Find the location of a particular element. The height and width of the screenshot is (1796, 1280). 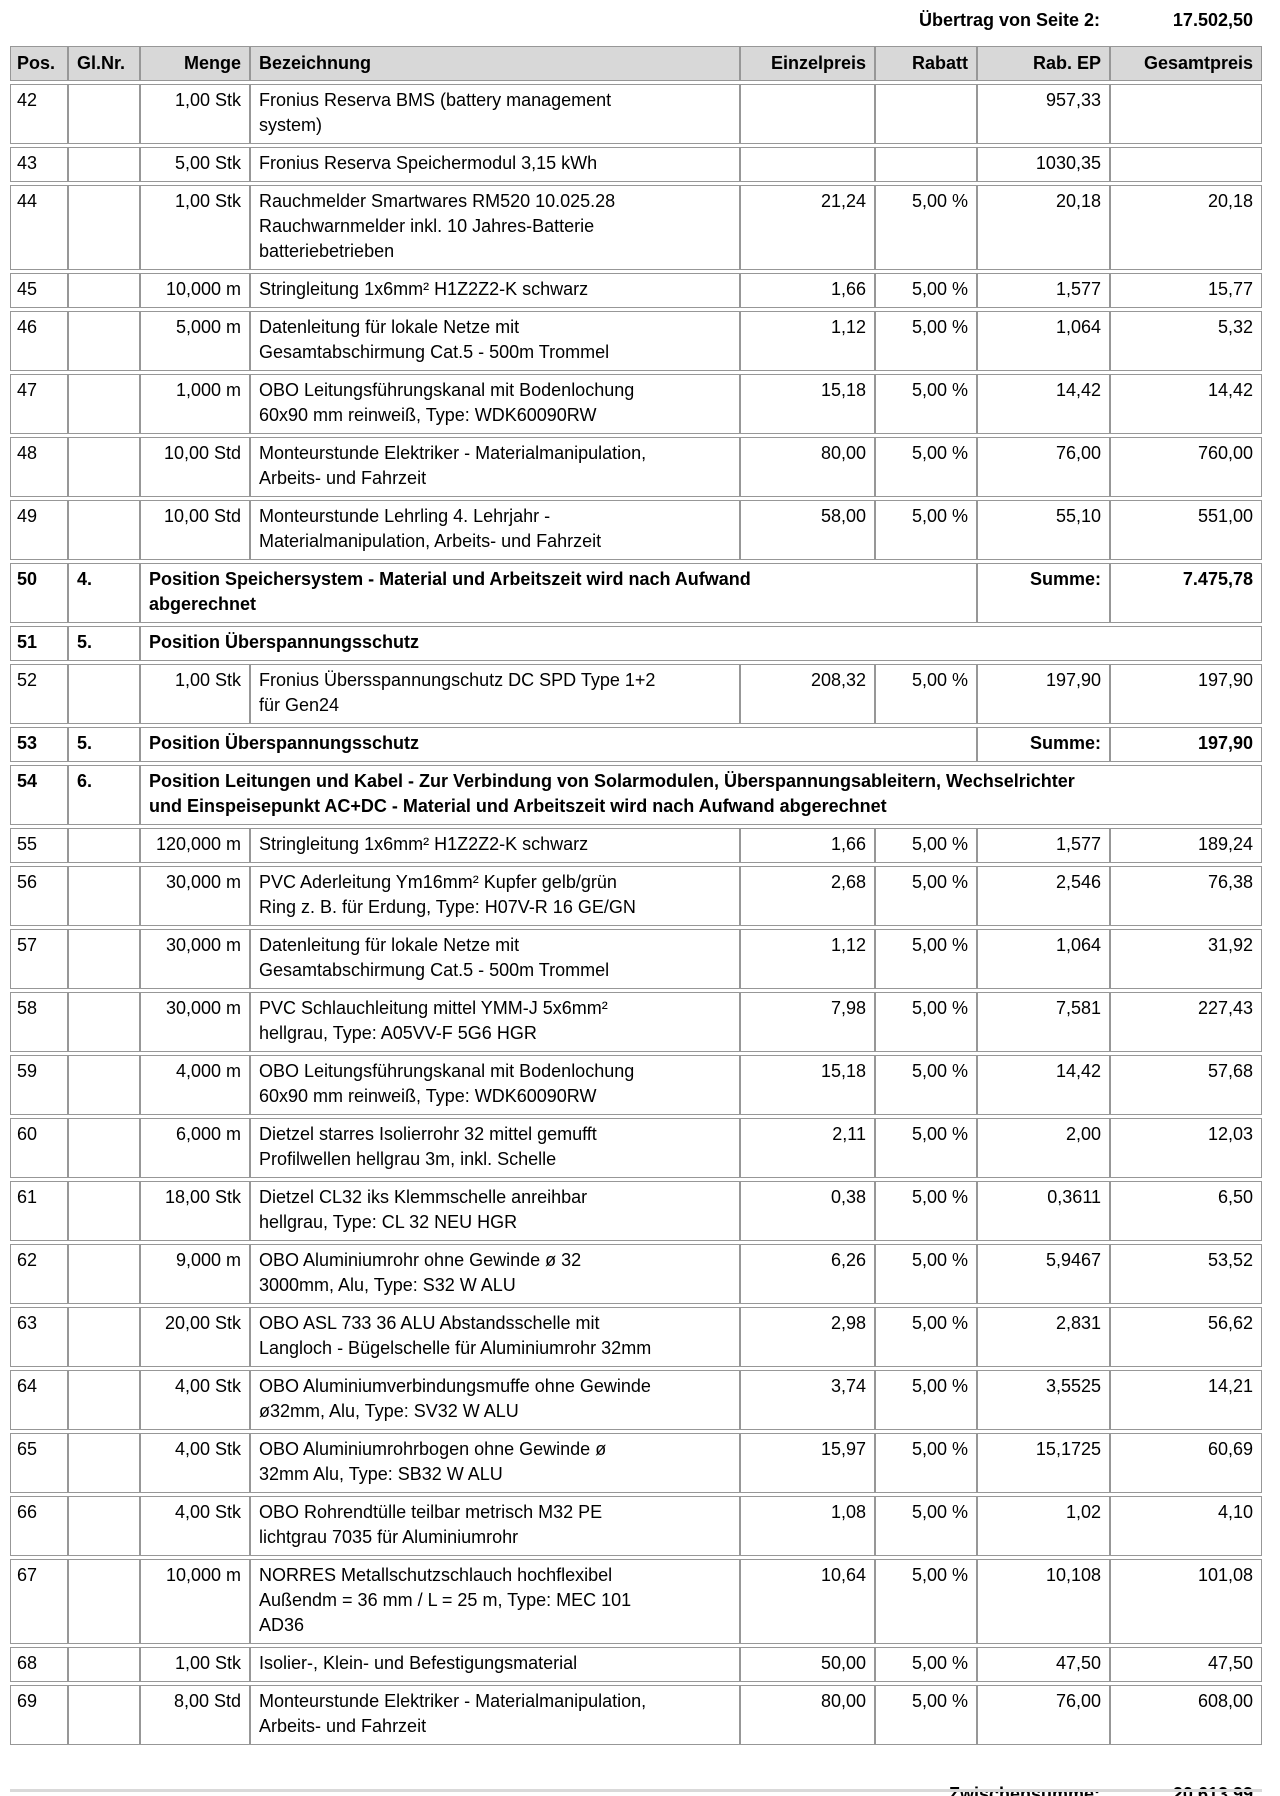

cell-total: 5,32 is located at coordinates (1186, 341).